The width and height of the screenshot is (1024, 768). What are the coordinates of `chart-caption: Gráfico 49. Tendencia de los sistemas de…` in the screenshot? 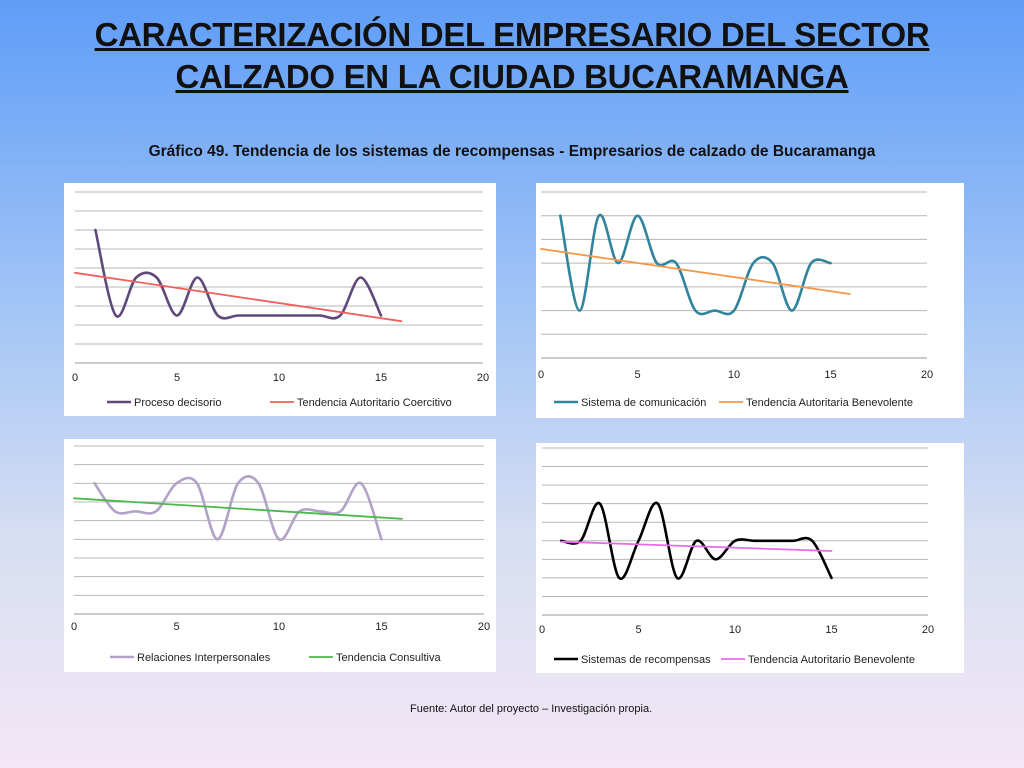 It's located at (512, 151).